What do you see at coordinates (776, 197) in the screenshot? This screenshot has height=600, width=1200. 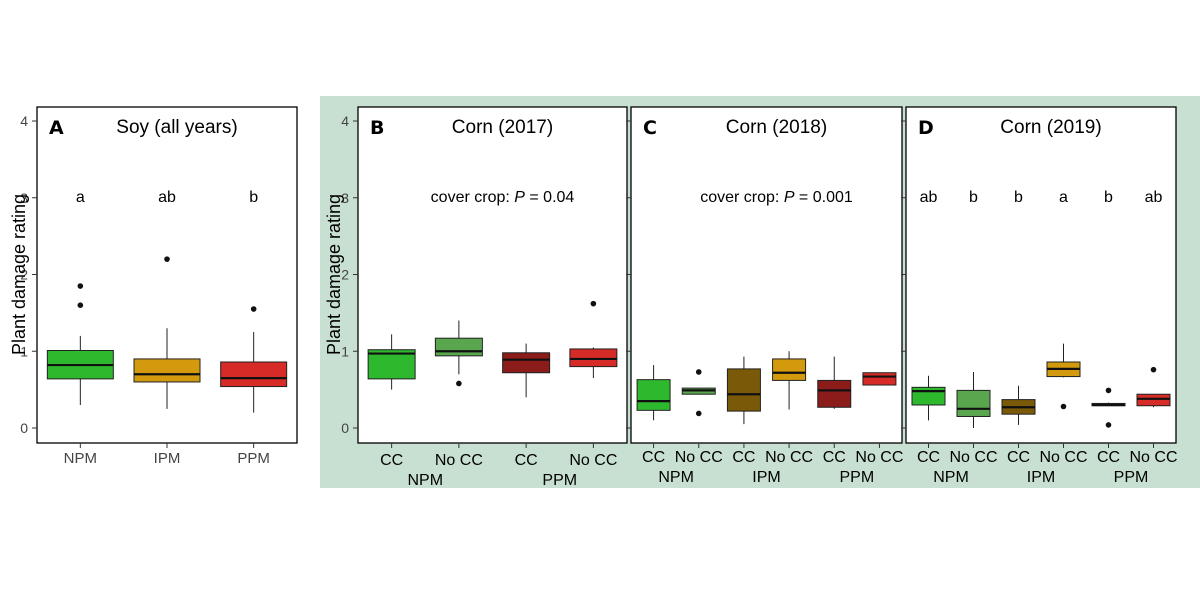 I see `cover-crop-annotation: cover crop: P = 0.001` at bounding box center [776, 197].